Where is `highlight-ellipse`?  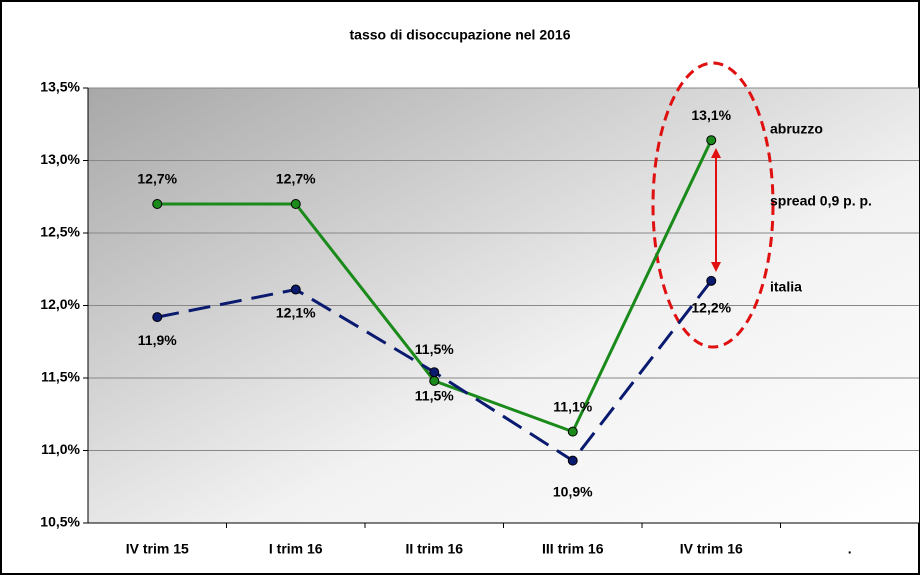
highlight-ellipse is located at coordinates (713, 205).